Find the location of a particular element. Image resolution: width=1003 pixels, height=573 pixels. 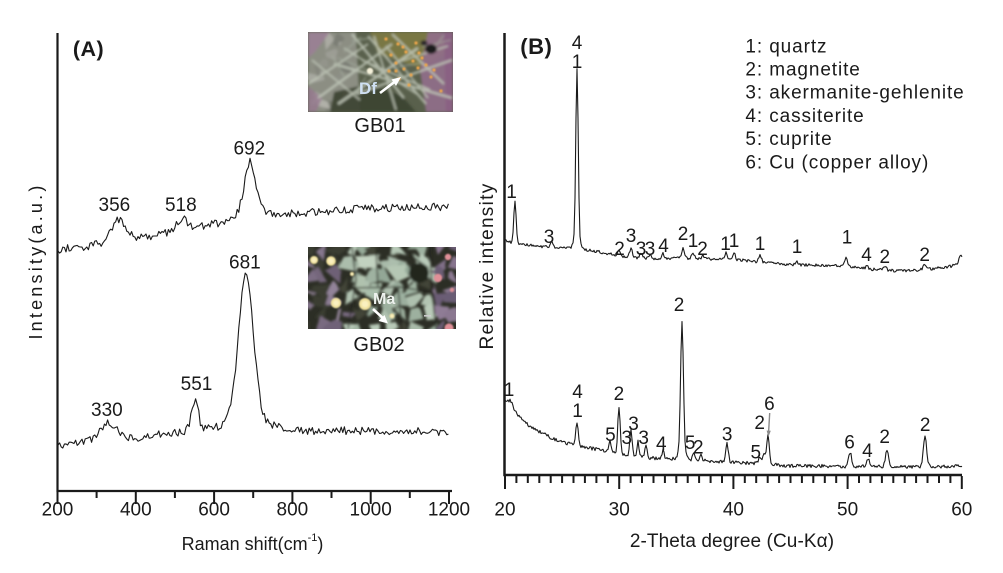

svg-text: 1: quartz is located at coordinates (786, 46).